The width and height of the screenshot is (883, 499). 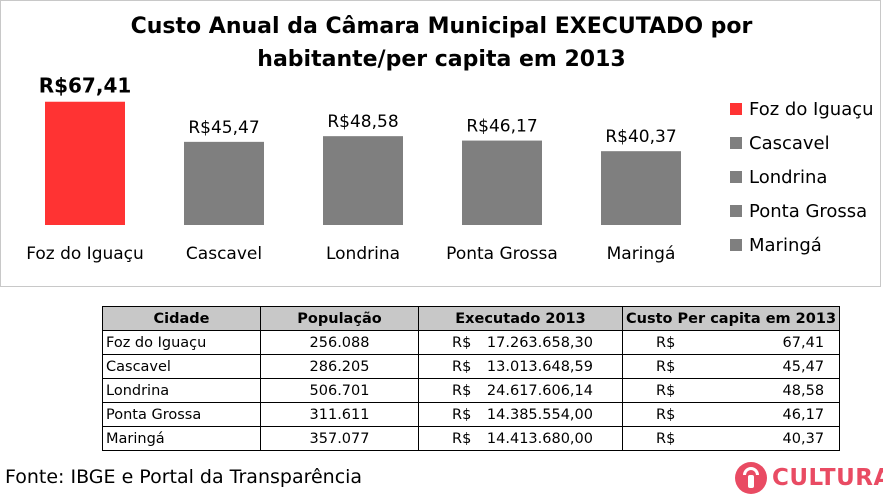 What do you see at coordinates (85, 254) in the screenshot?
I see `x-tick-label-0: Foz do Iguaçu` at bounding box center [85, 254].